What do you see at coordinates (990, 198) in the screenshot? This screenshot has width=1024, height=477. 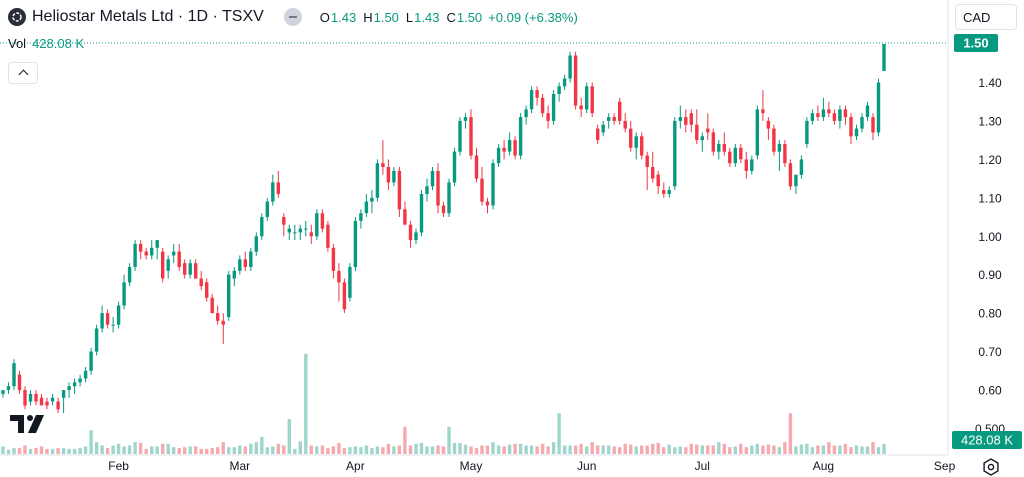 I see `price-tick-label: 1.10` at bounding box center [990, 198].